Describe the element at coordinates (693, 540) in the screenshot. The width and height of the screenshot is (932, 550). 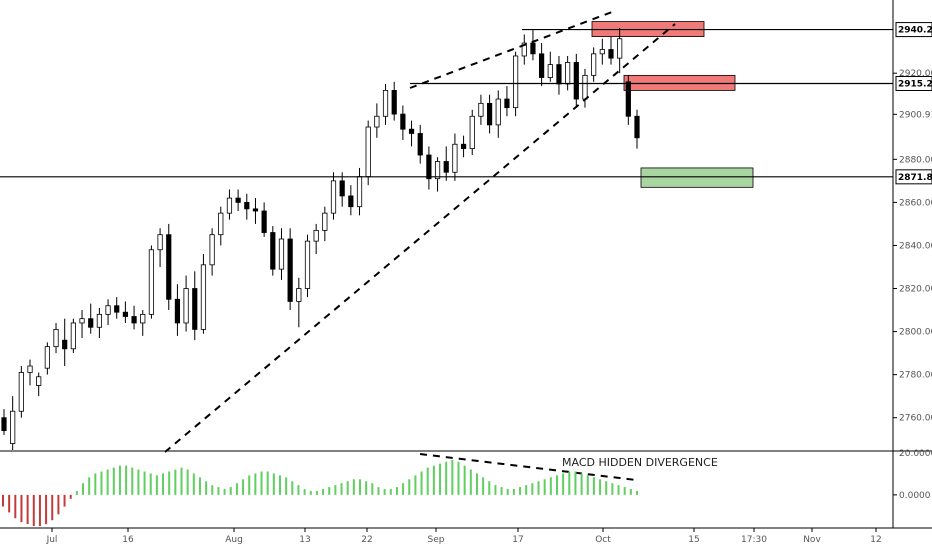
I see `date-tick-label: 15` at that location.